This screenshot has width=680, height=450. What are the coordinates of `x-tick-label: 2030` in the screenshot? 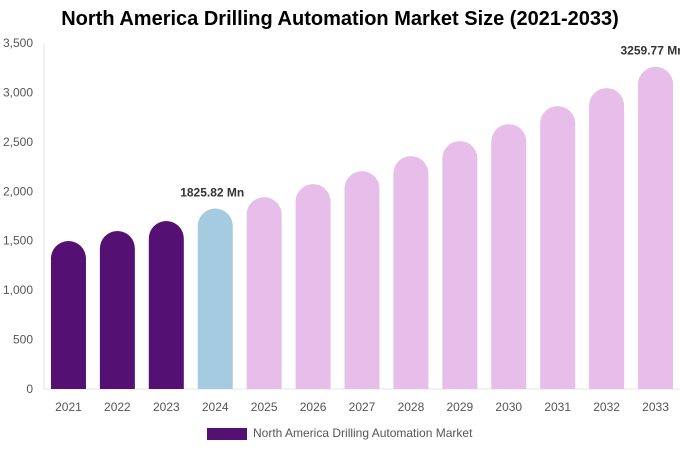 It's located at (508, 407).